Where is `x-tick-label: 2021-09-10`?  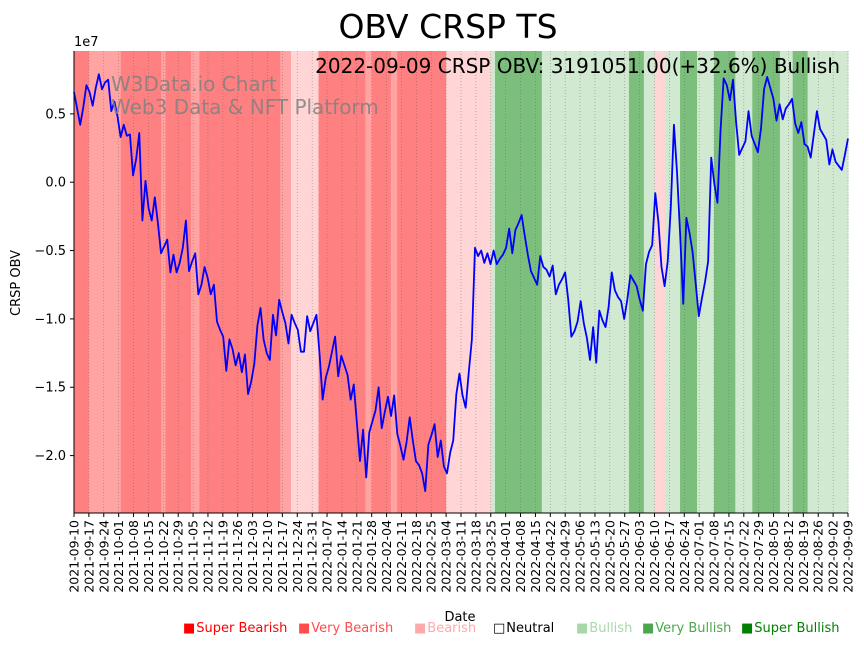
x-tick-label: 2021-09-10 is located at coordinates (74, 556).